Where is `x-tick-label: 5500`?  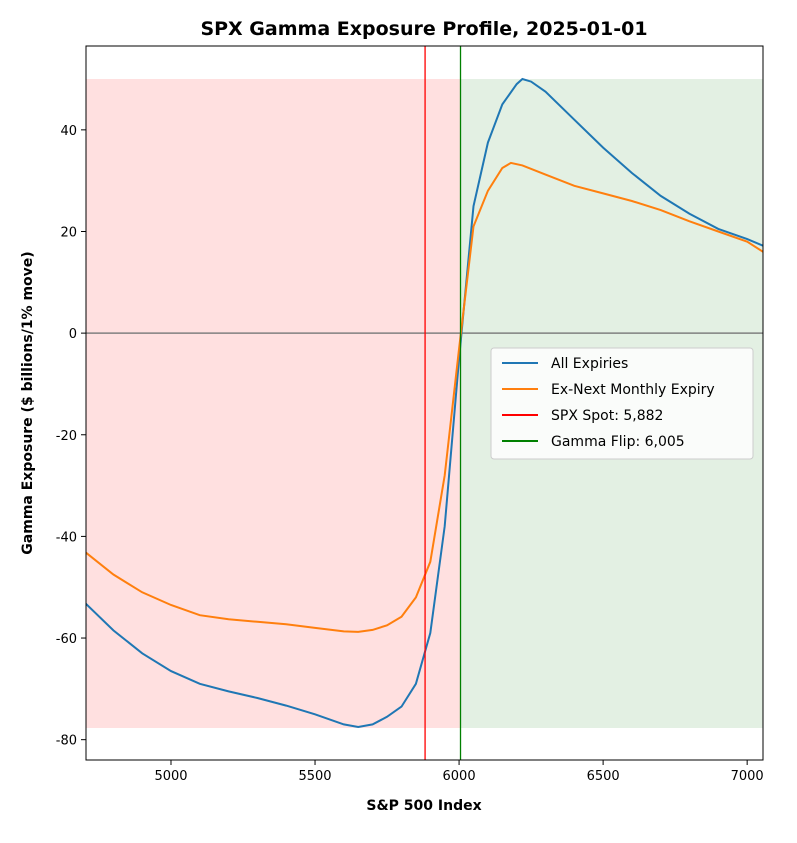
x-tick-label: 5500 is located at coordinates (314, 776).